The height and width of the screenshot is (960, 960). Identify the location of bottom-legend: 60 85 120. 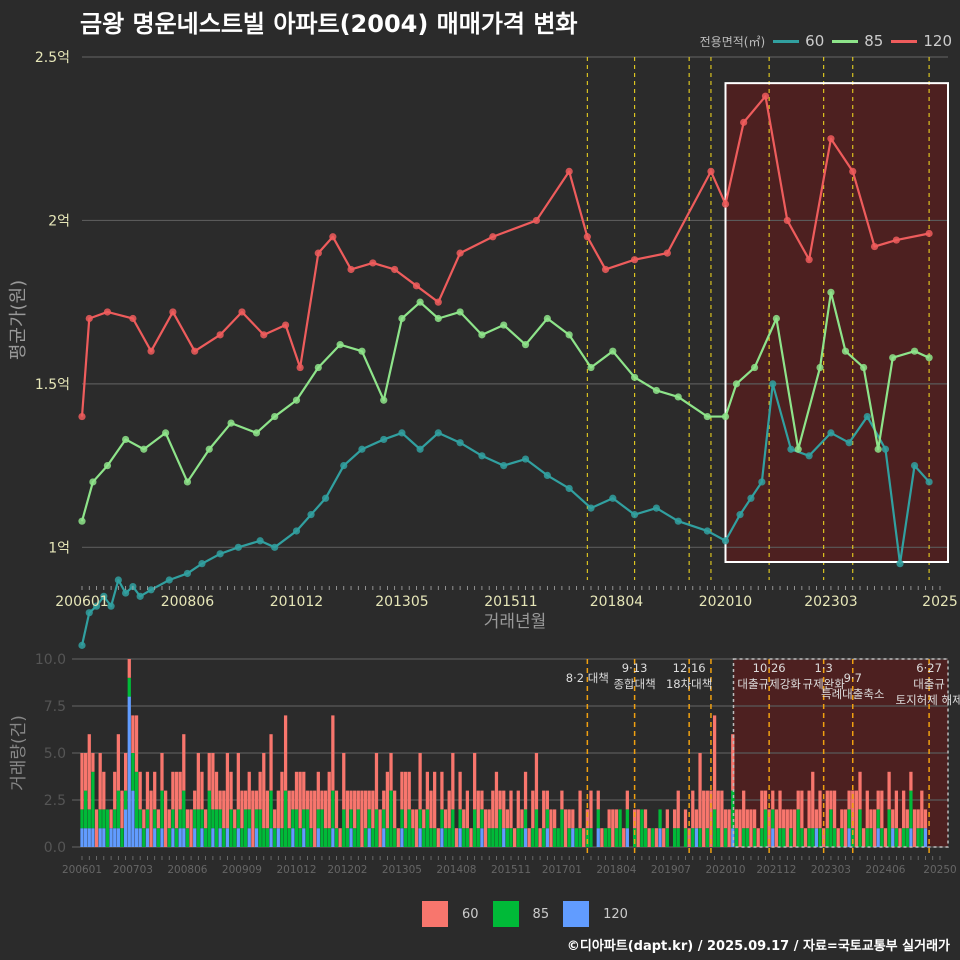
(525, 914).